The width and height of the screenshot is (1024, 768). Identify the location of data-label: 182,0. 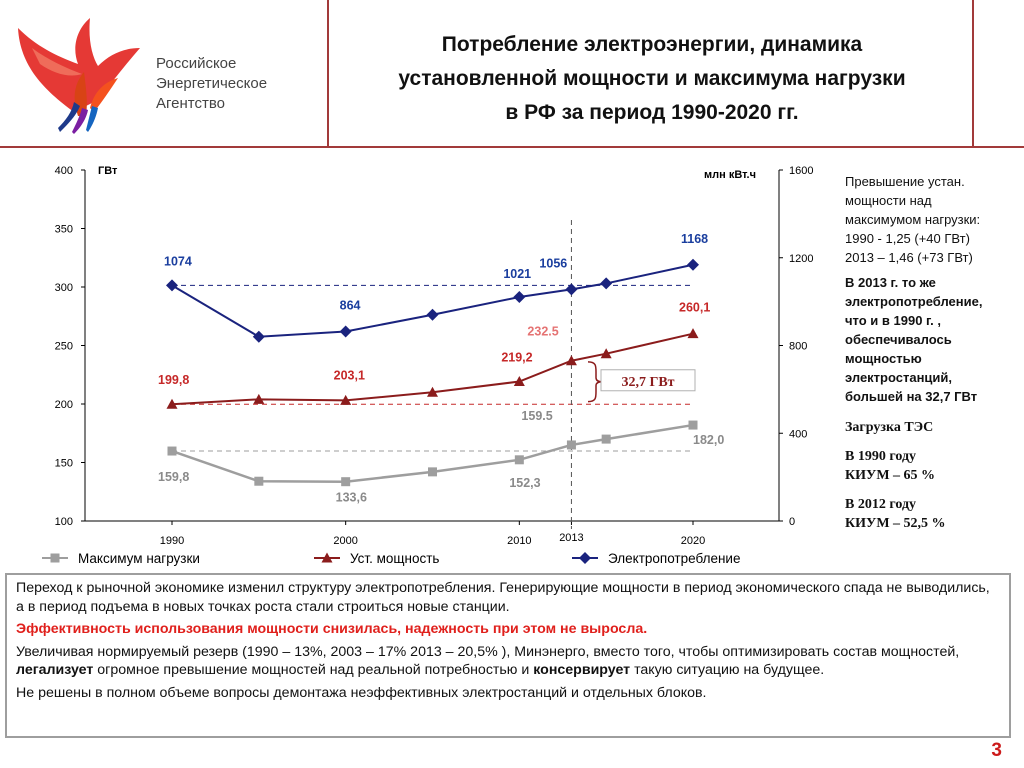
(708, 440).